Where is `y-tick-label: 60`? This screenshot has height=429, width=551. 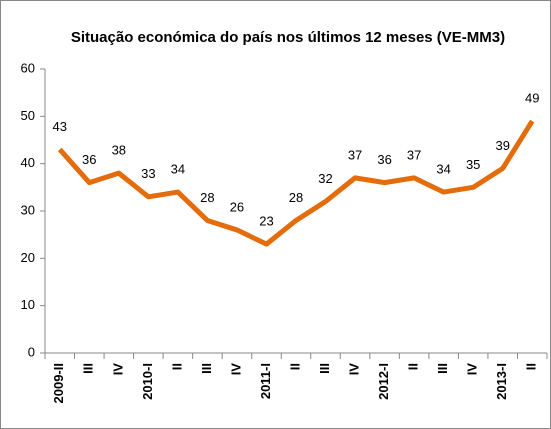
y-tick-label: 60 is located at coordinates (28, 67).